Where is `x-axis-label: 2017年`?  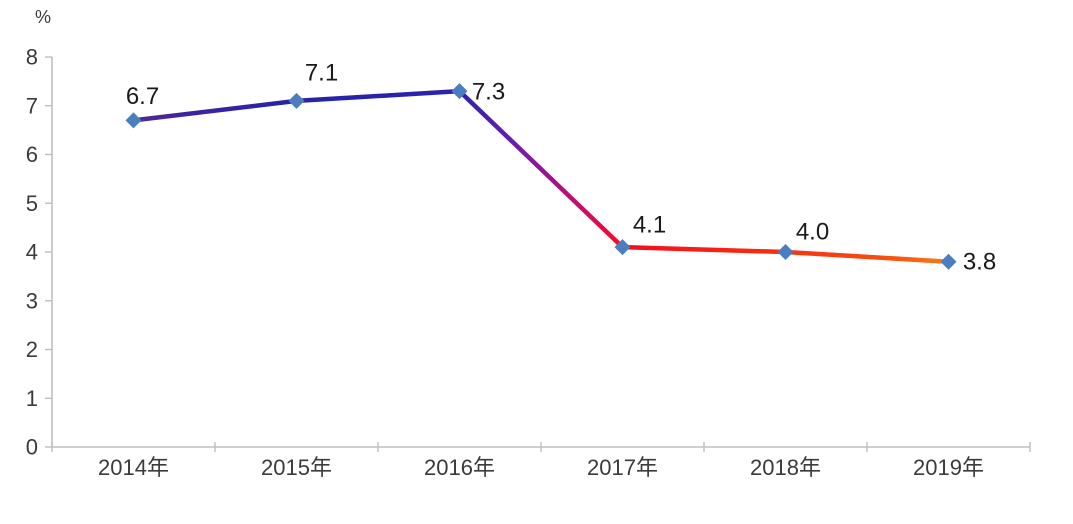
x-axis-label: 2017年 is located at coordinates (622, 467).